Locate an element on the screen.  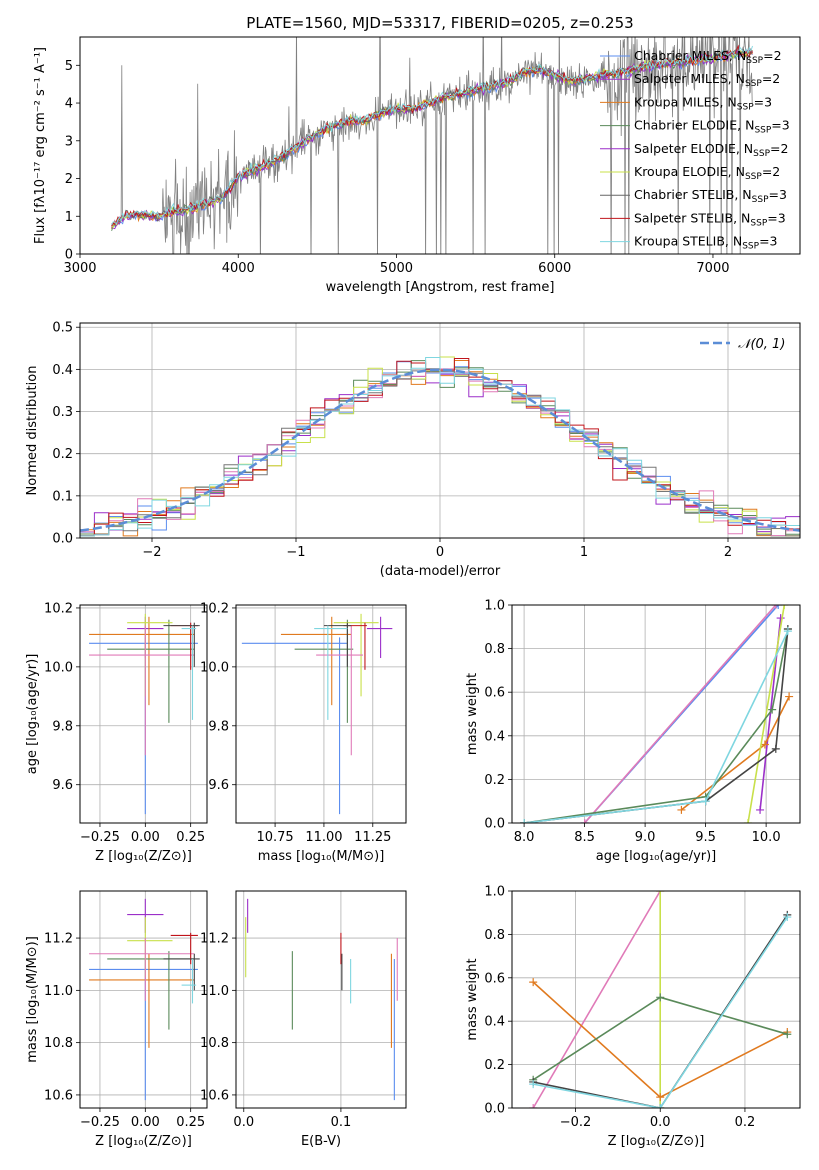
x-tick-label: 11.25 is located at coordinates (372, 837).